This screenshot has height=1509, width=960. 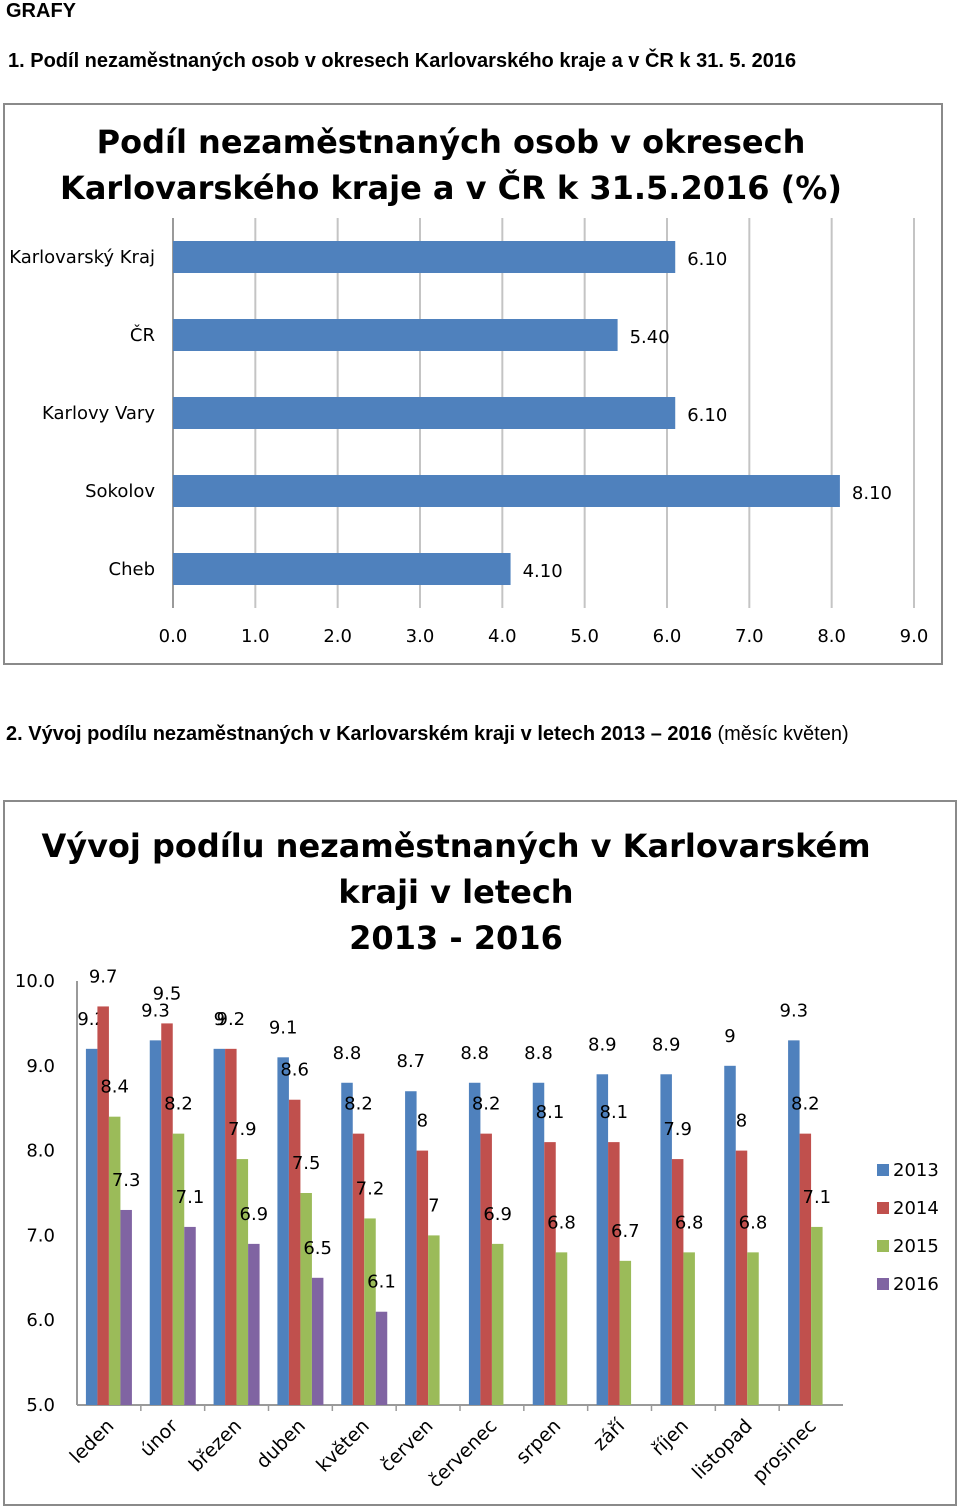 What do you see at coordinates (794, 1010) in the screenshot?
I see `chart2-data-label: 9.3` at bounding box center [794, 1010].